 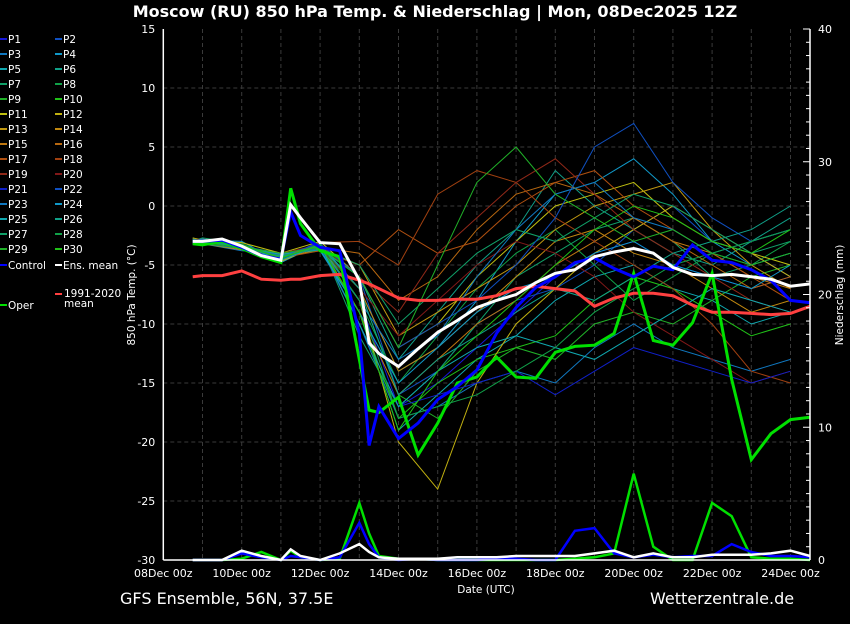 I want to click on legend-item-p21: P21, so click(x=14, y=190).